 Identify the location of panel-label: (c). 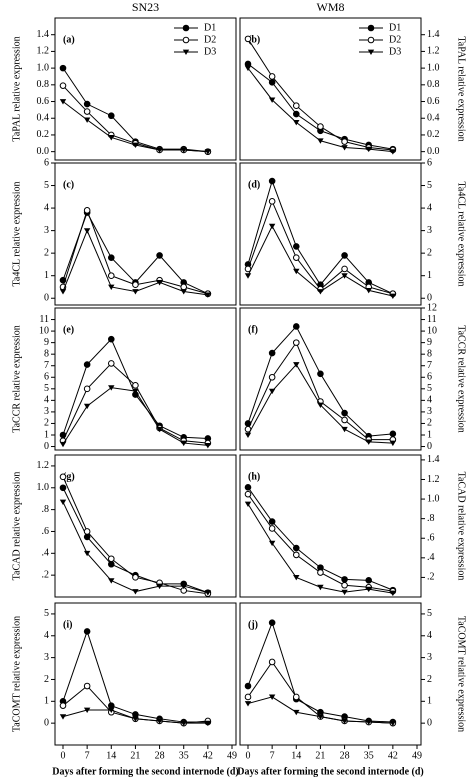
(68, 184).